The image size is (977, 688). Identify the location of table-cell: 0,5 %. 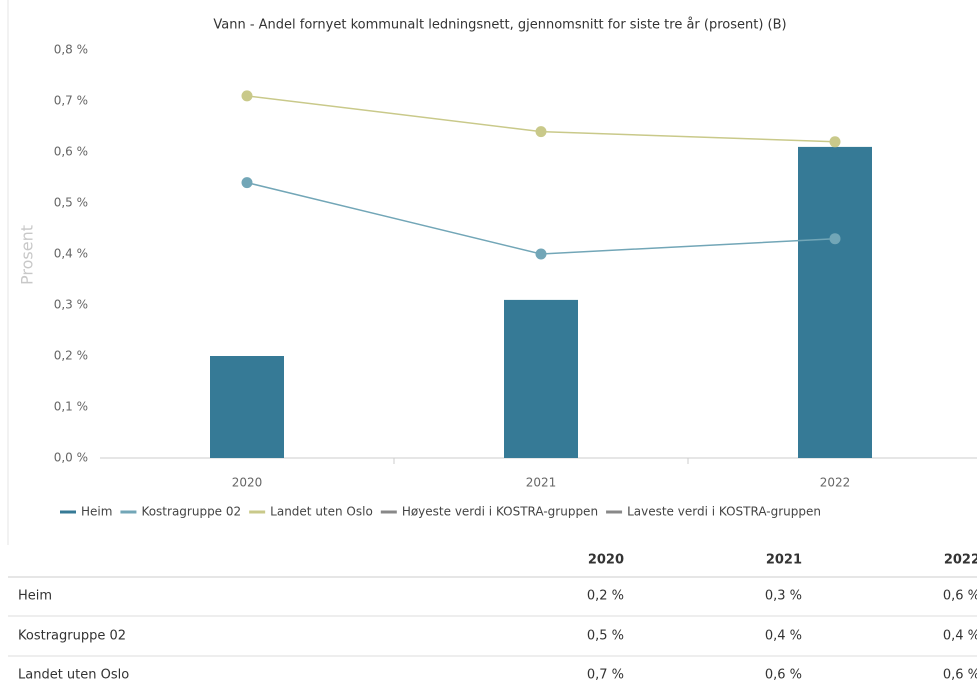
(605, 636).